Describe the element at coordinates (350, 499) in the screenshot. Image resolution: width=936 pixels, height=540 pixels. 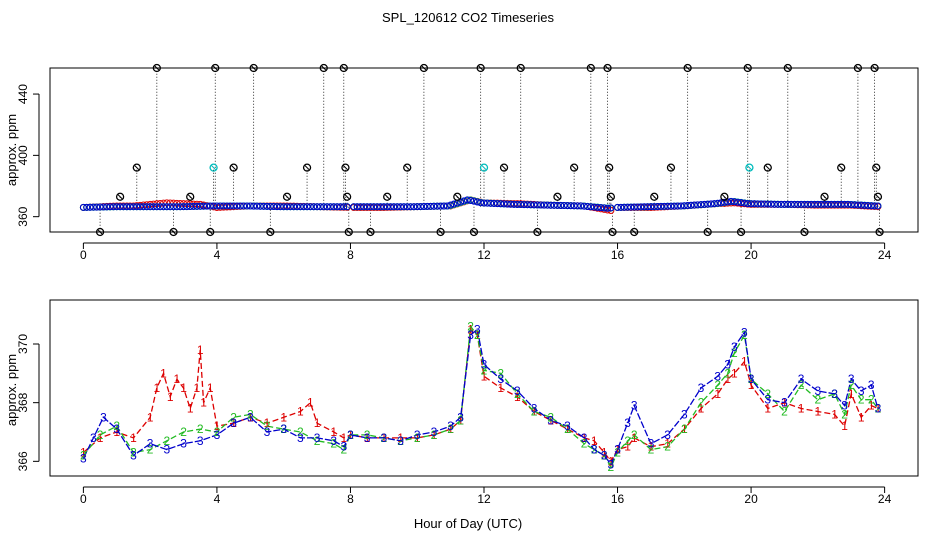
I see `bottom-x-tick-label: 8` at that location.